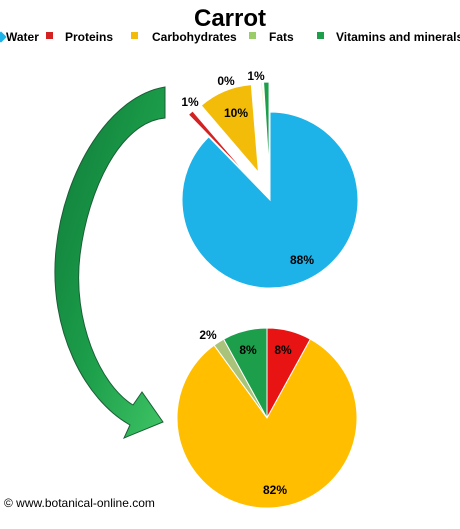 The width and height of the screenshot is (460, 529). Describe the element at coordinates (302, 260) in the screenshot. I see `pie1-label-water: 88%` at that location.